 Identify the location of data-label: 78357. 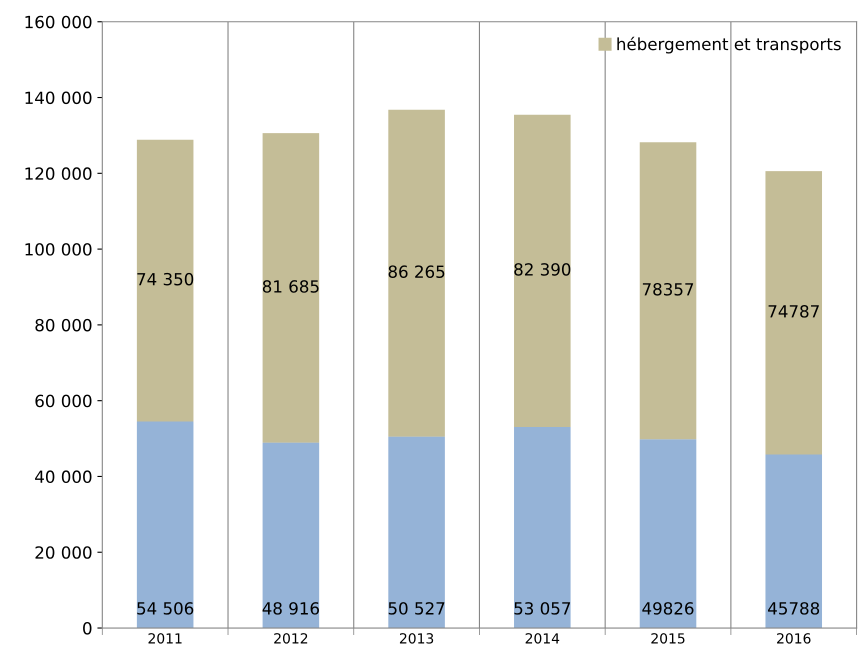
(668, 289).